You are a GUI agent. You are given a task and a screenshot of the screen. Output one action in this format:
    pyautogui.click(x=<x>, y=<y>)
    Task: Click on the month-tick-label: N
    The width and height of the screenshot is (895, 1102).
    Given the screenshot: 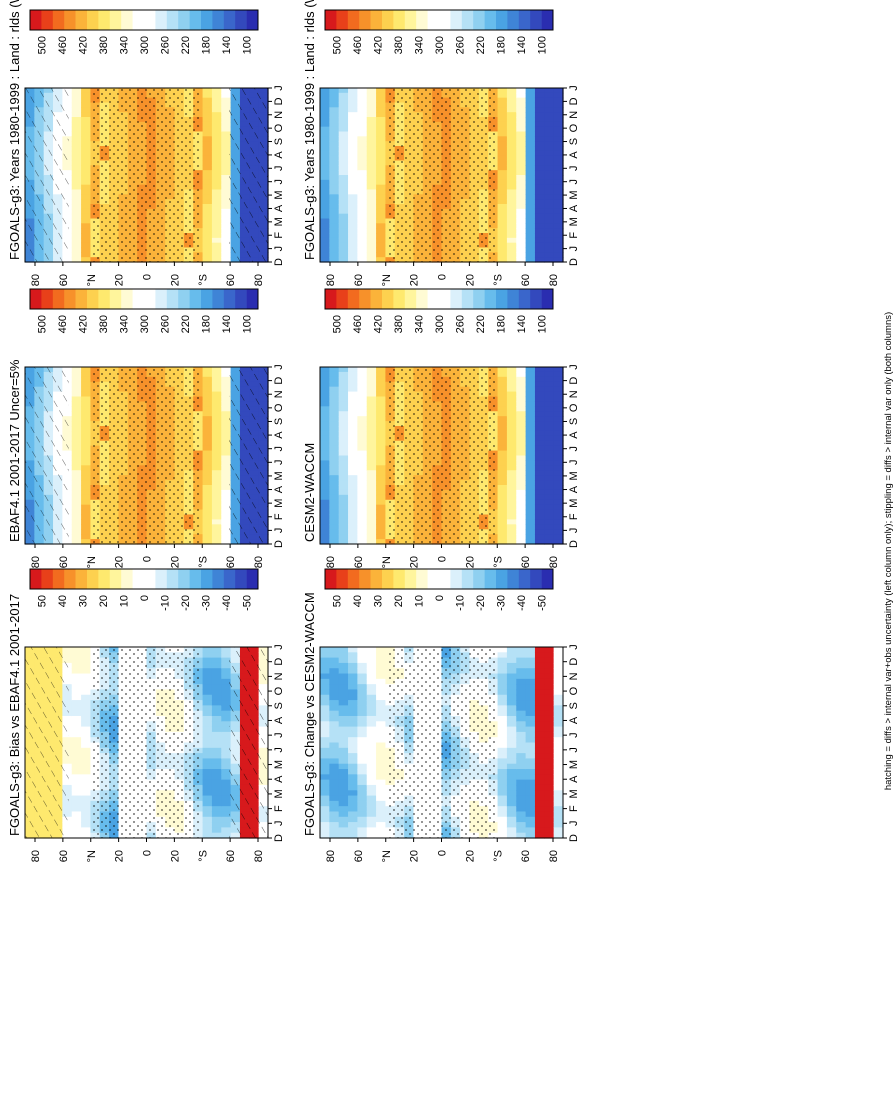 What is the action you would take?
    pyautogui.click(x=279, y=394)
    